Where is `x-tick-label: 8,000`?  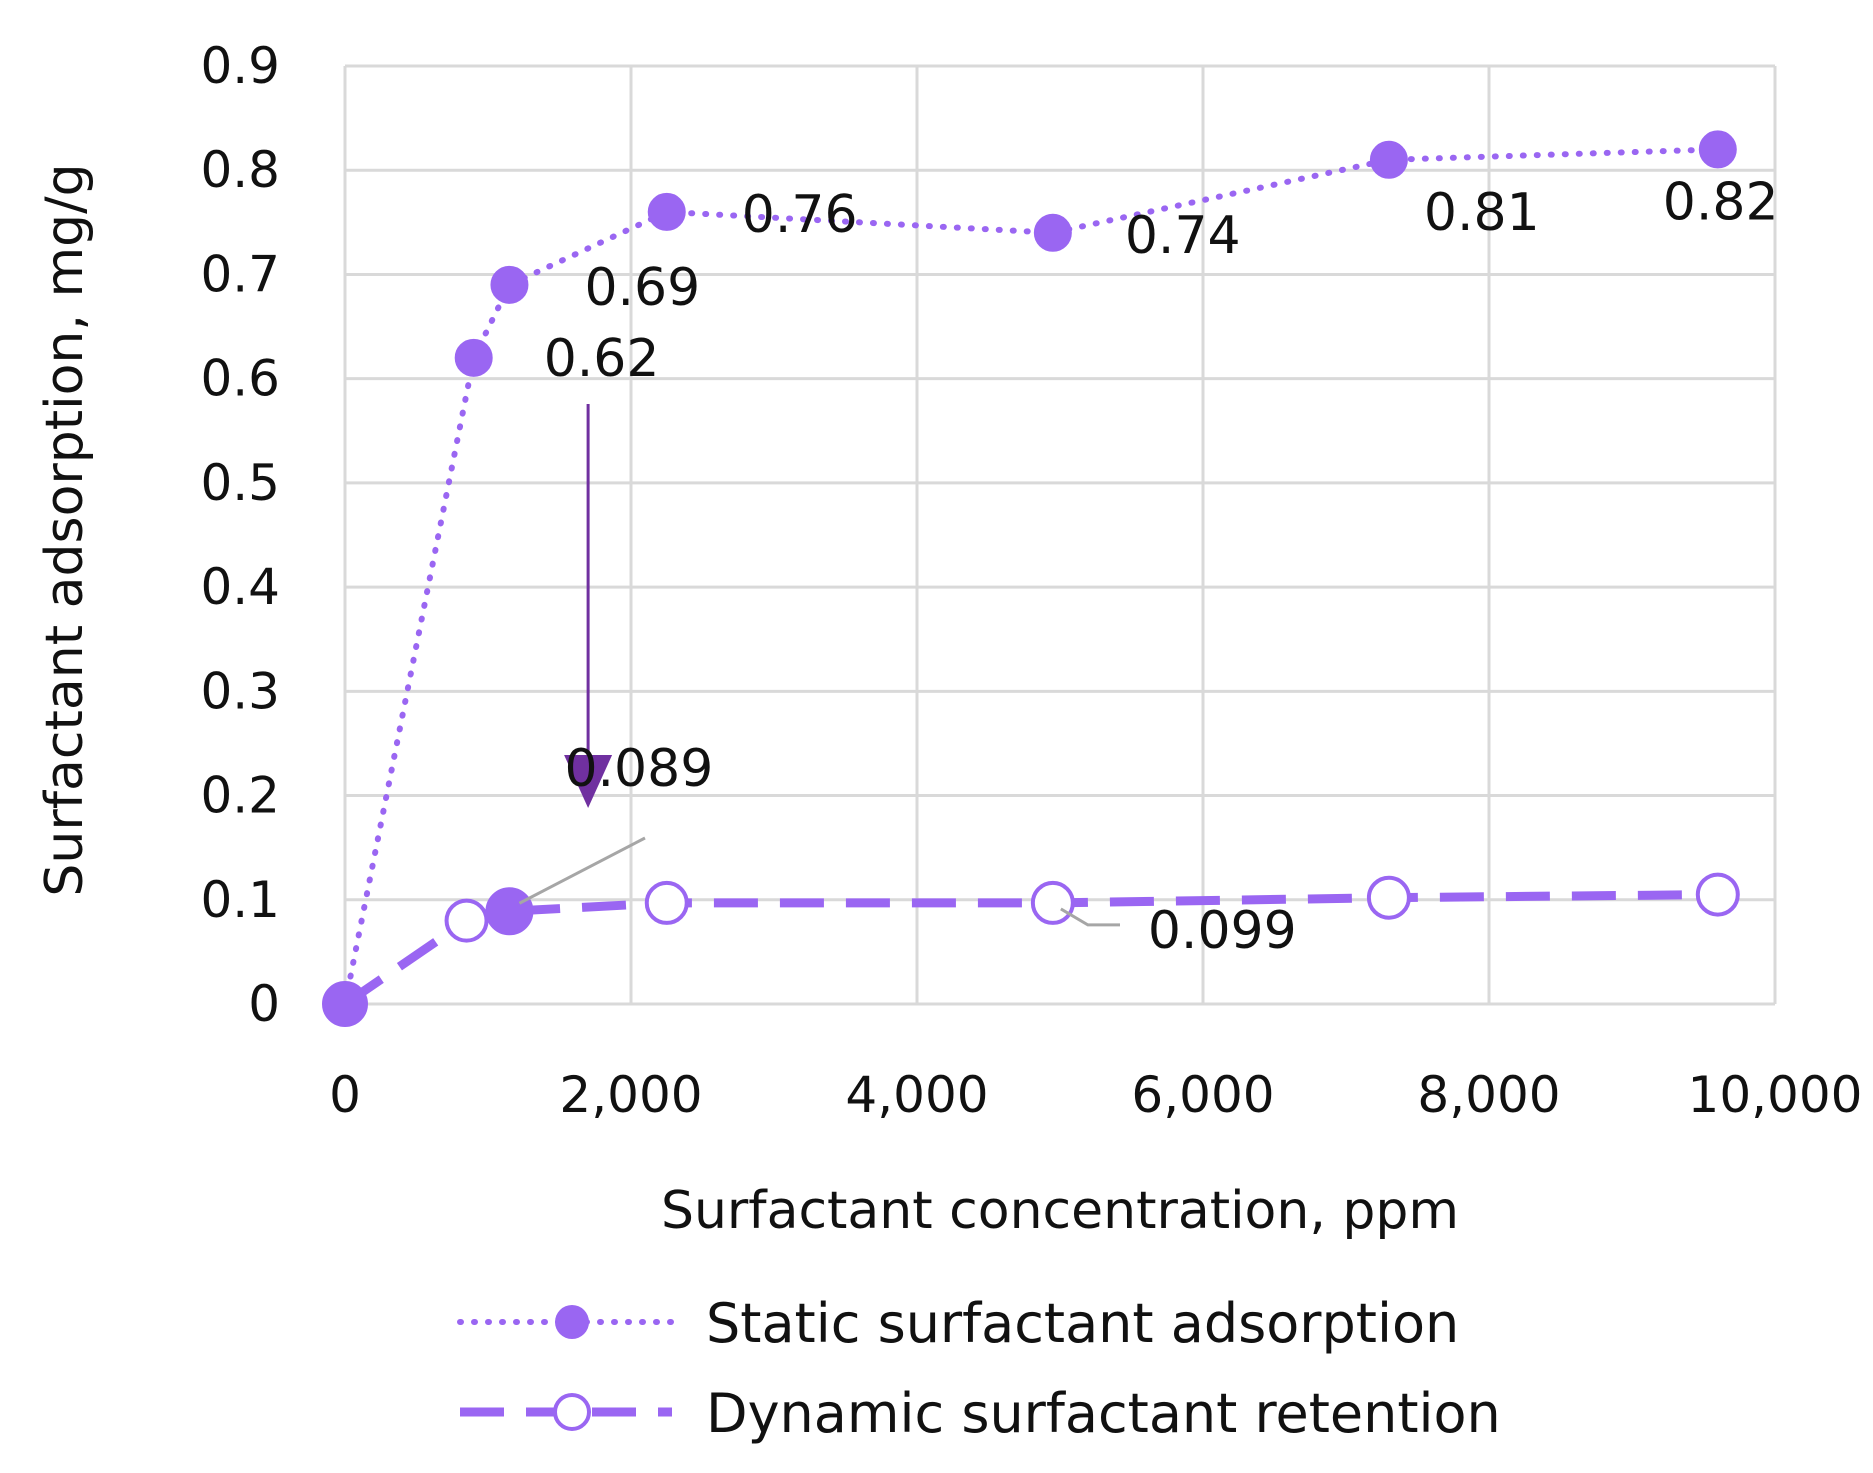 x-tick-label: 8,000 is located at coordinates (1488, 1095).